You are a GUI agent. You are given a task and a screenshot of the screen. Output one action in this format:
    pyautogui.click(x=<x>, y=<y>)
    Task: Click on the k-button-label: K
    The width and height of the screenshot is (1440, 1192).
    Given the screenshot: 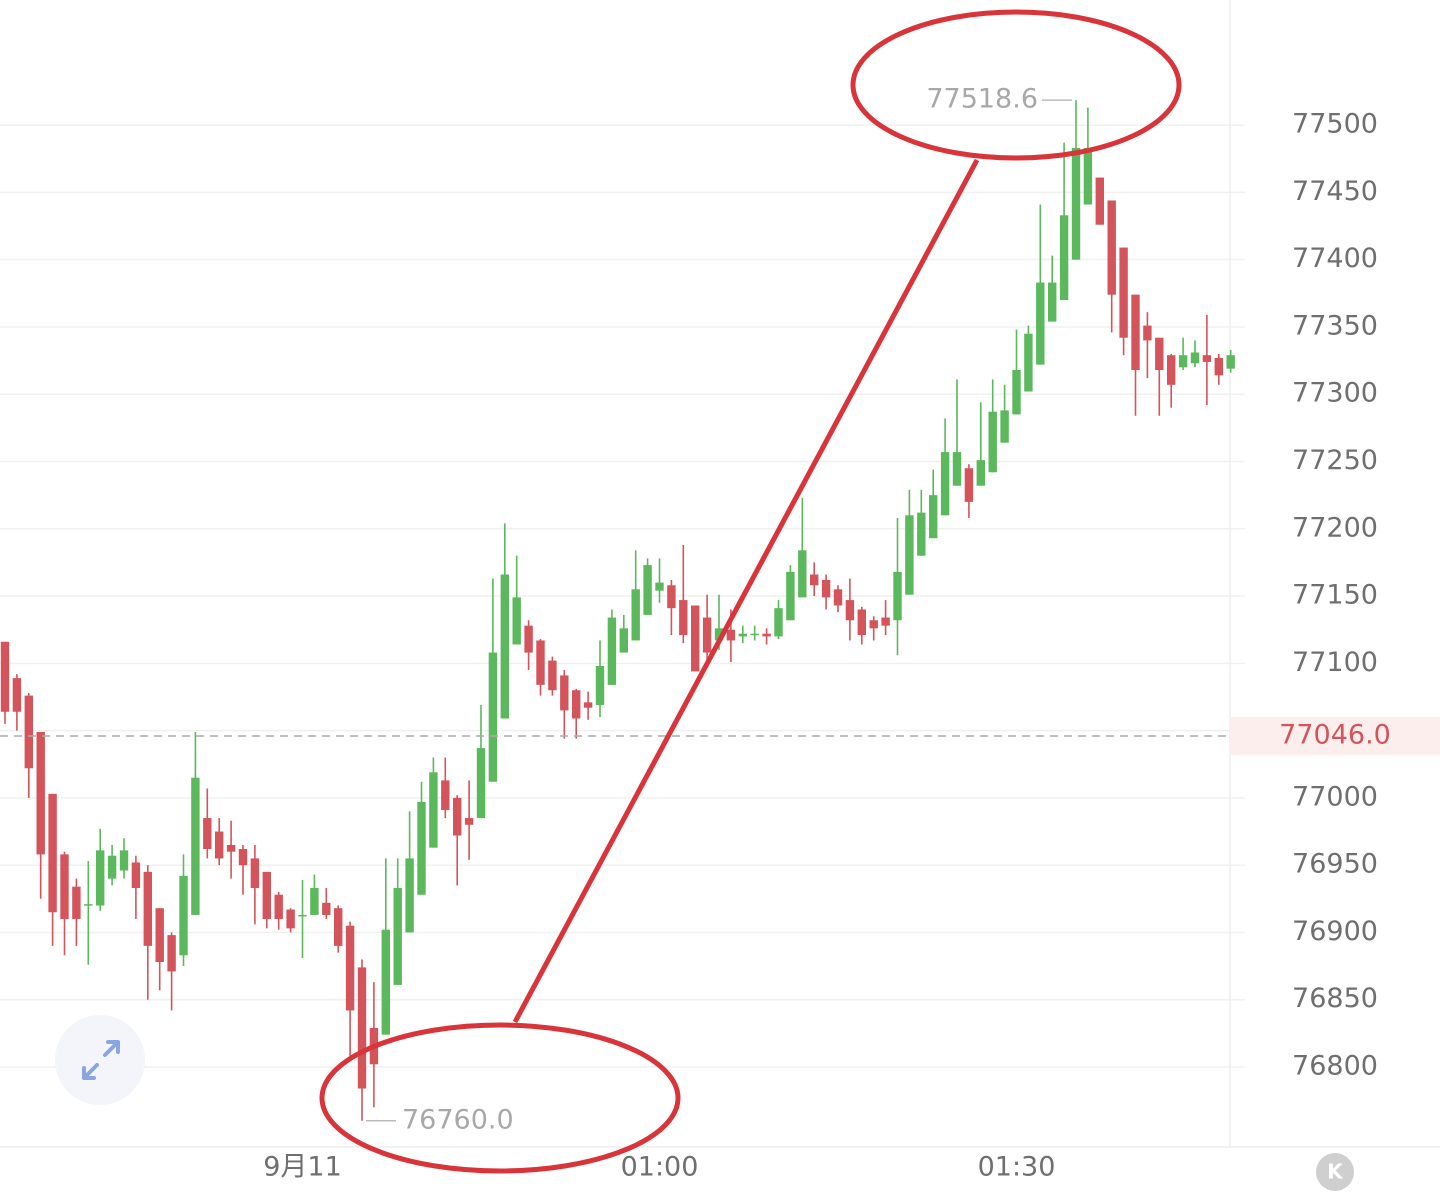 What is the action you would take?
    pyautogui.click(x=1335, y=1172)
    